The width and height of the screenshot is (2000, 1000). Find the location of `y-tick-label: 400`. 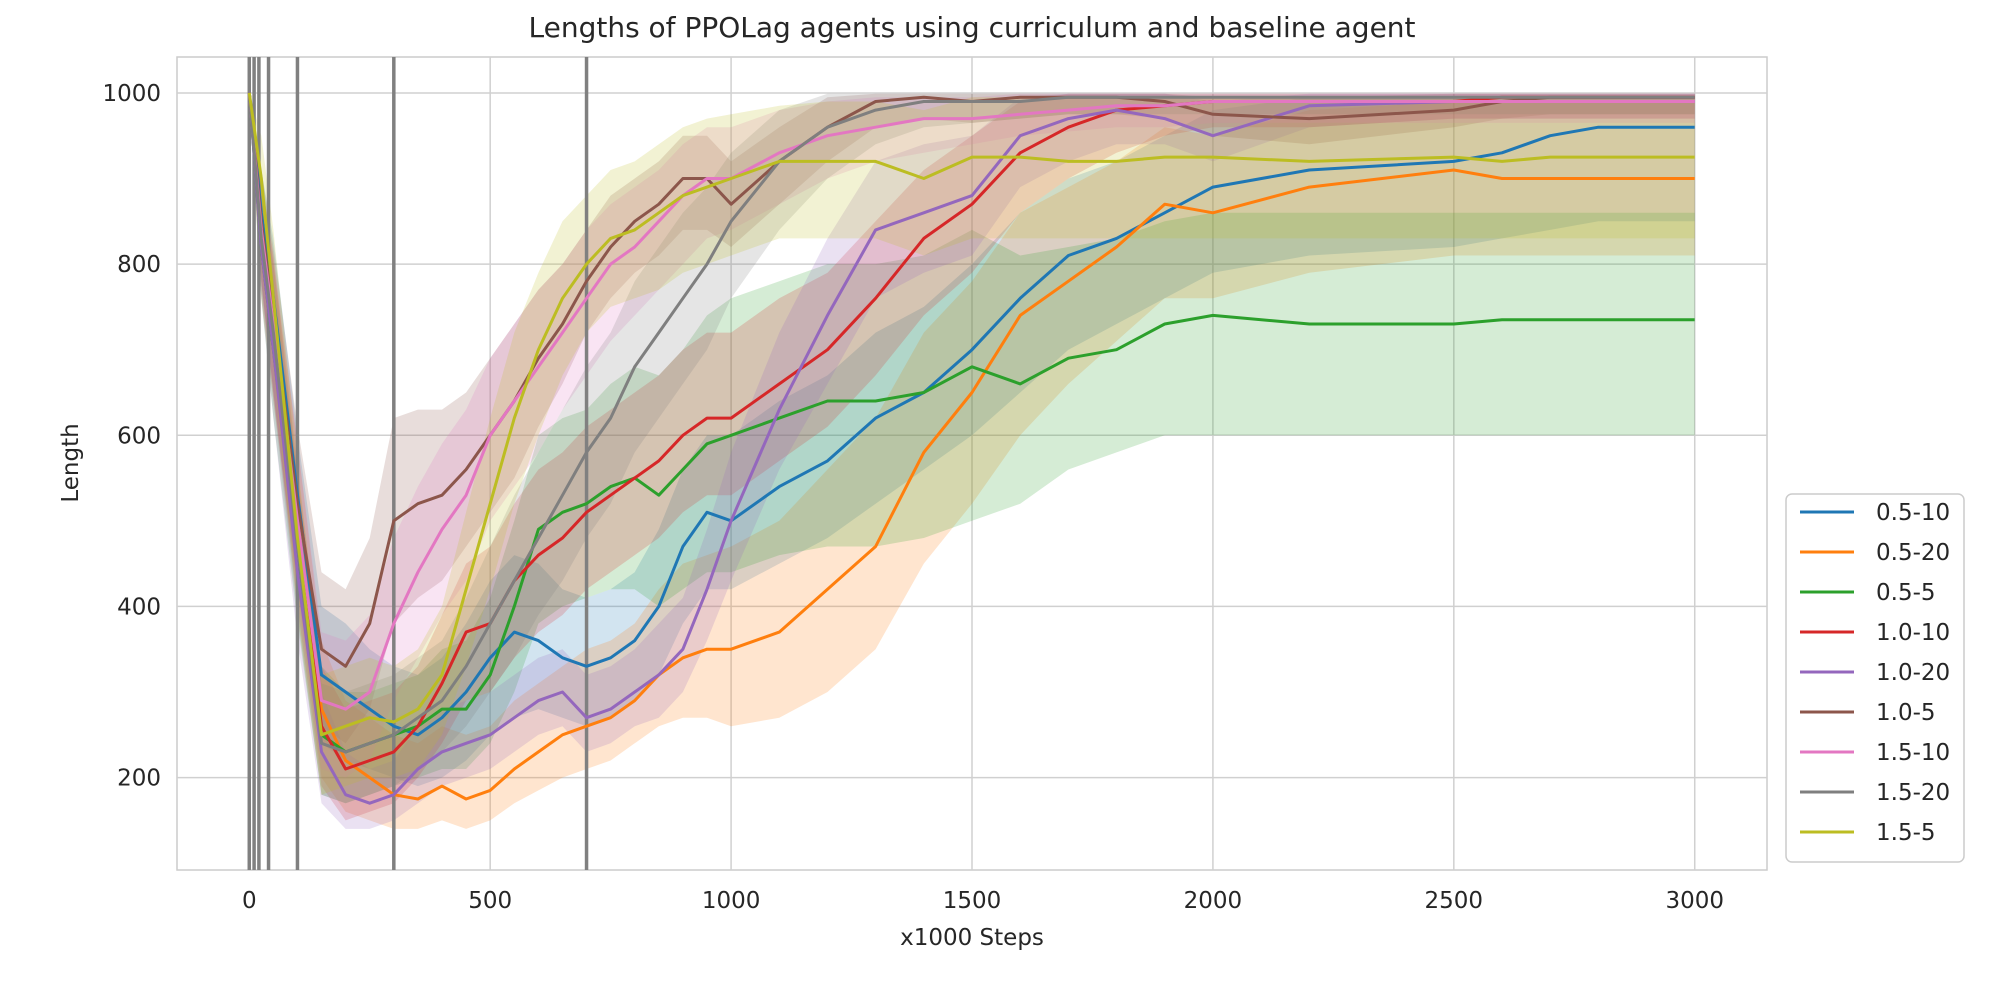

y-tick-label: 400 is located at coordinates (139, 607).